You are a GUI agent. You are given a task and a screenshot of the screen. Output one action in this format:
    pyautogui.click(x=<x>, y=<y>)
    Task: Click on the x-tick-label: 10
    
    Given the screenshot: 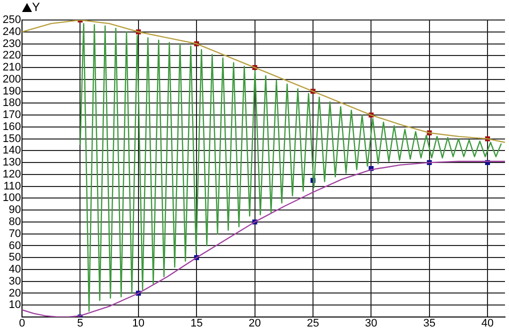 What is the action you would take?
    pyautogui.click(x=138, y=324)
    